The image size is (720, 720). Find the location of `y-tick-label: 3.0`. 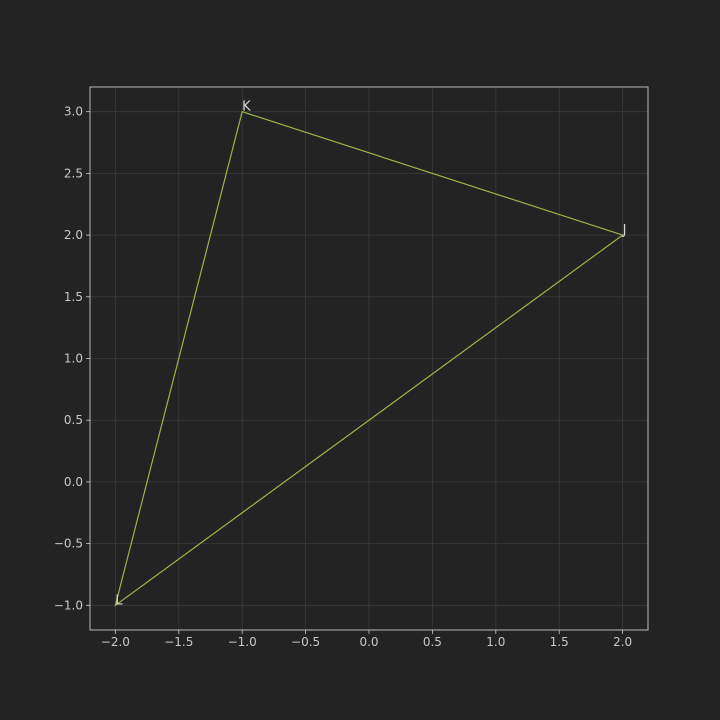

y-tick-label: 3.0 is located at coordinates (73, 112).